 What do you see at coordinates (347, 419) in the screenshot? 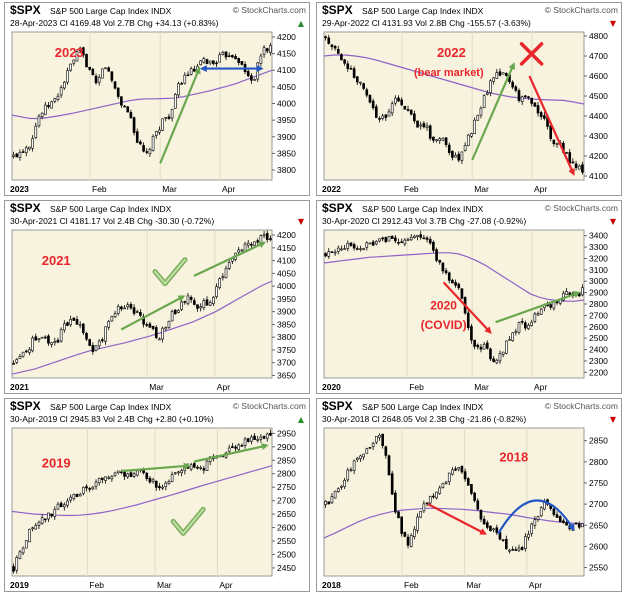
I see `chart-date: 30-Apr-2018` at bounding box center [347, 419].